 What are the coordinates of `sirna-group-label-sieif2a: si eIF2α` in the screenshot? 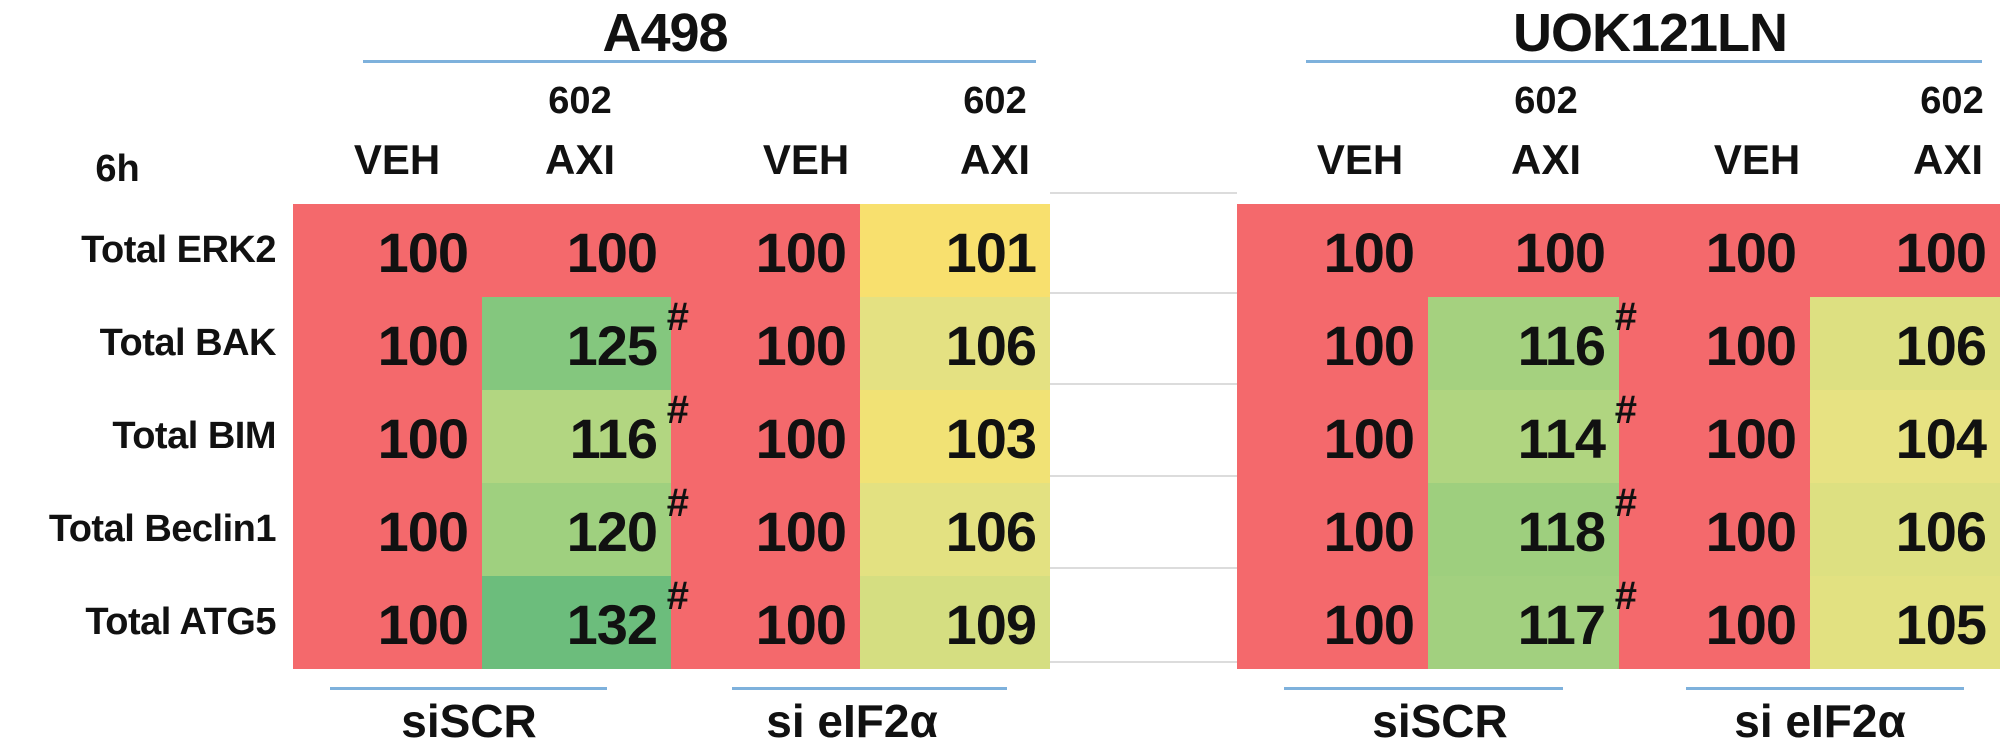 It's located at (1820, 721).